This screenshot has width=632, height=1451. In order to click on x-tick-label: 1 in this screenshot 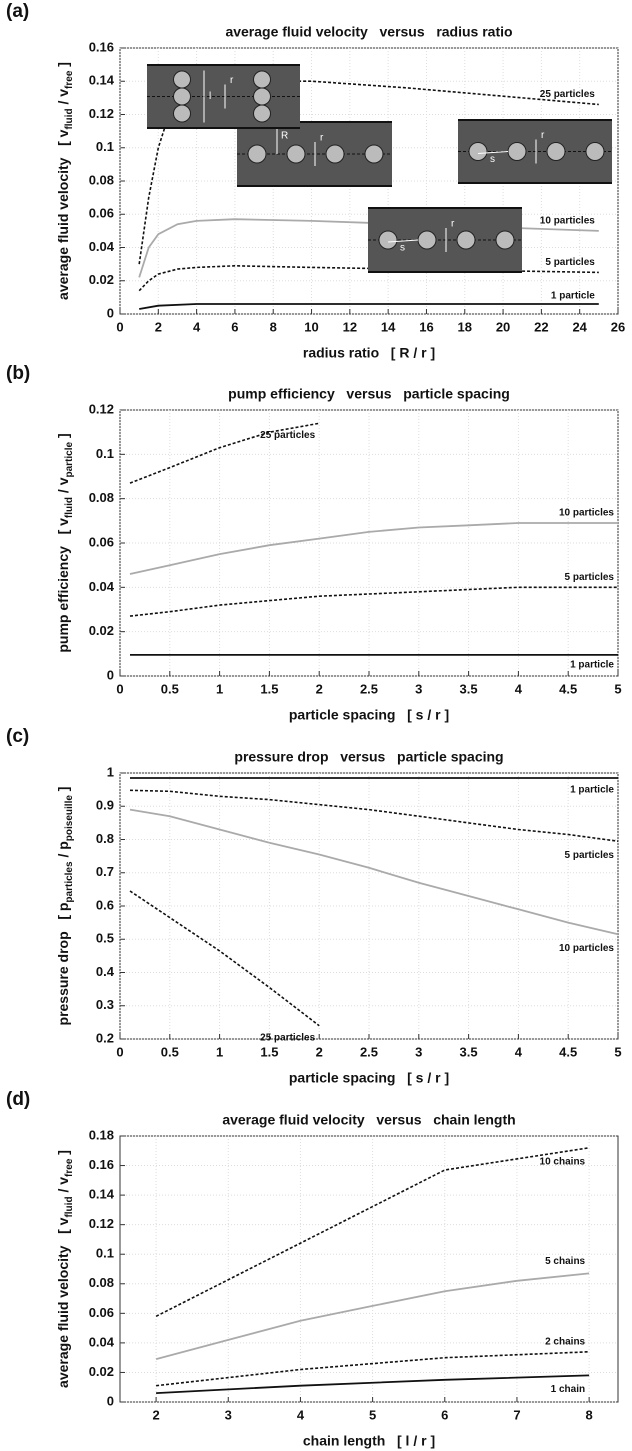, I will do `click(219, 688)`.